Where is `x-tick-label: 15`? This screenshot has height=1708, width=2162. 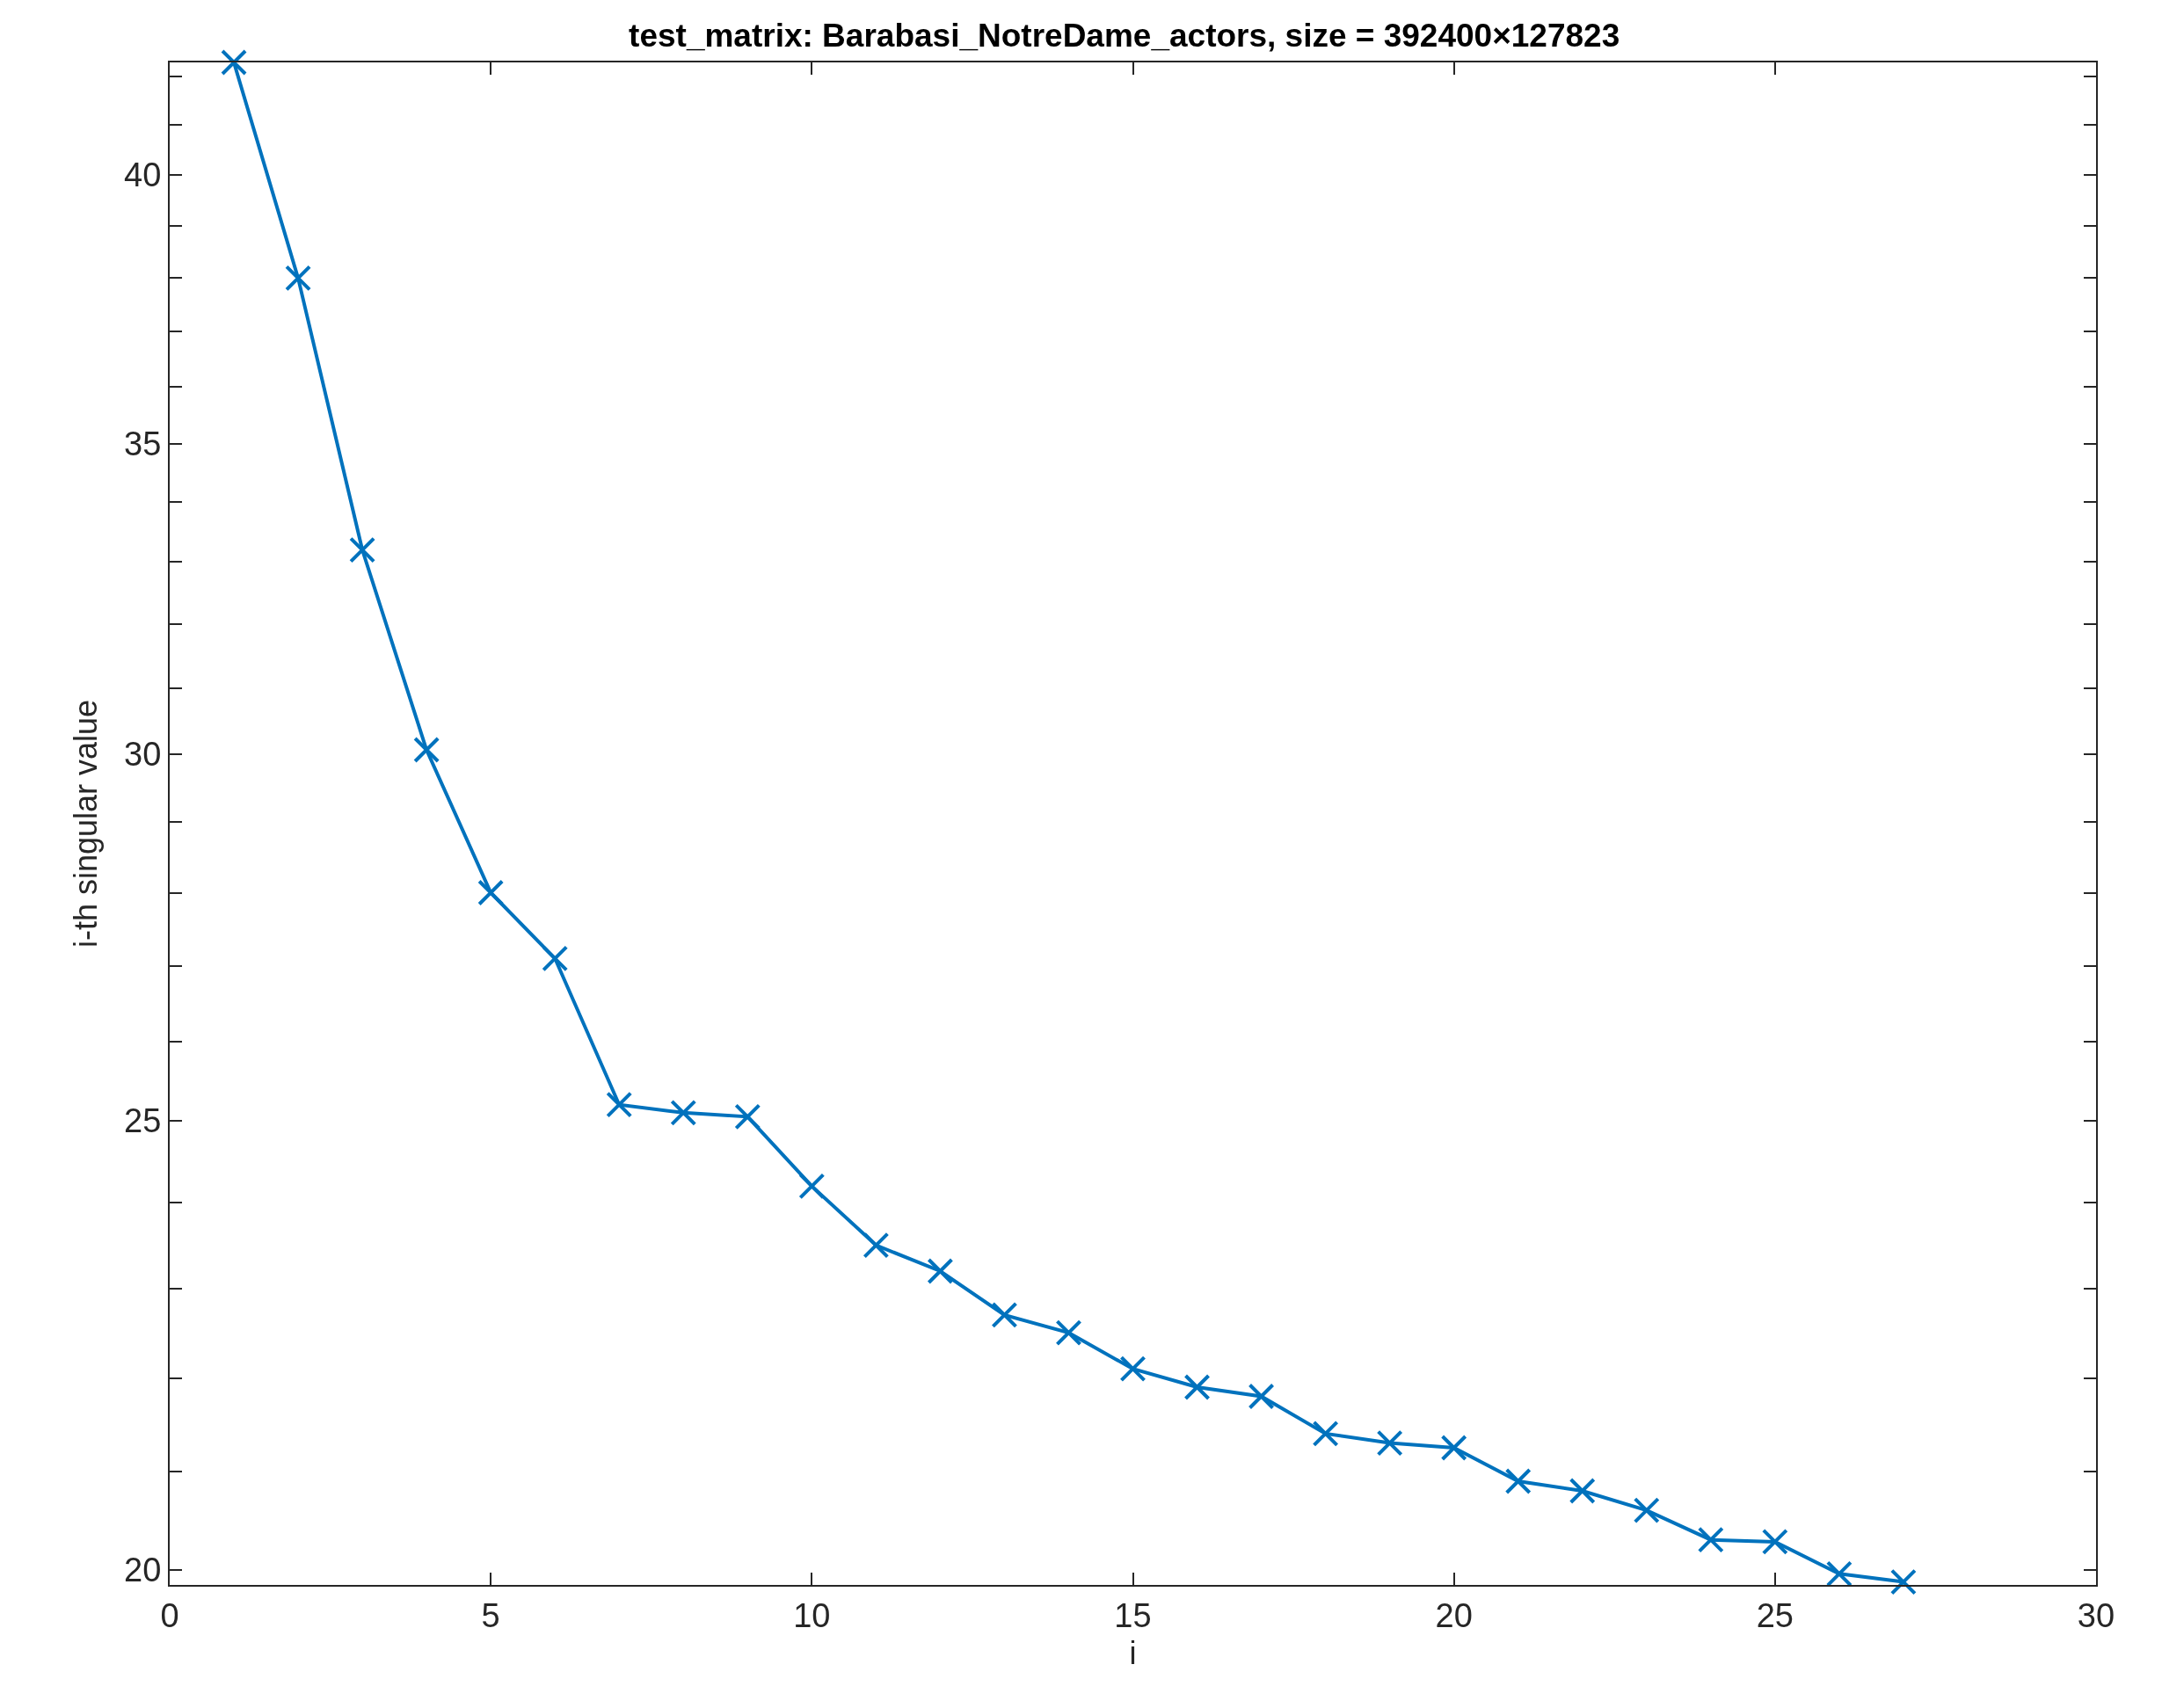
x-tick-label: 15 is located at coordinates (1133, 1615).